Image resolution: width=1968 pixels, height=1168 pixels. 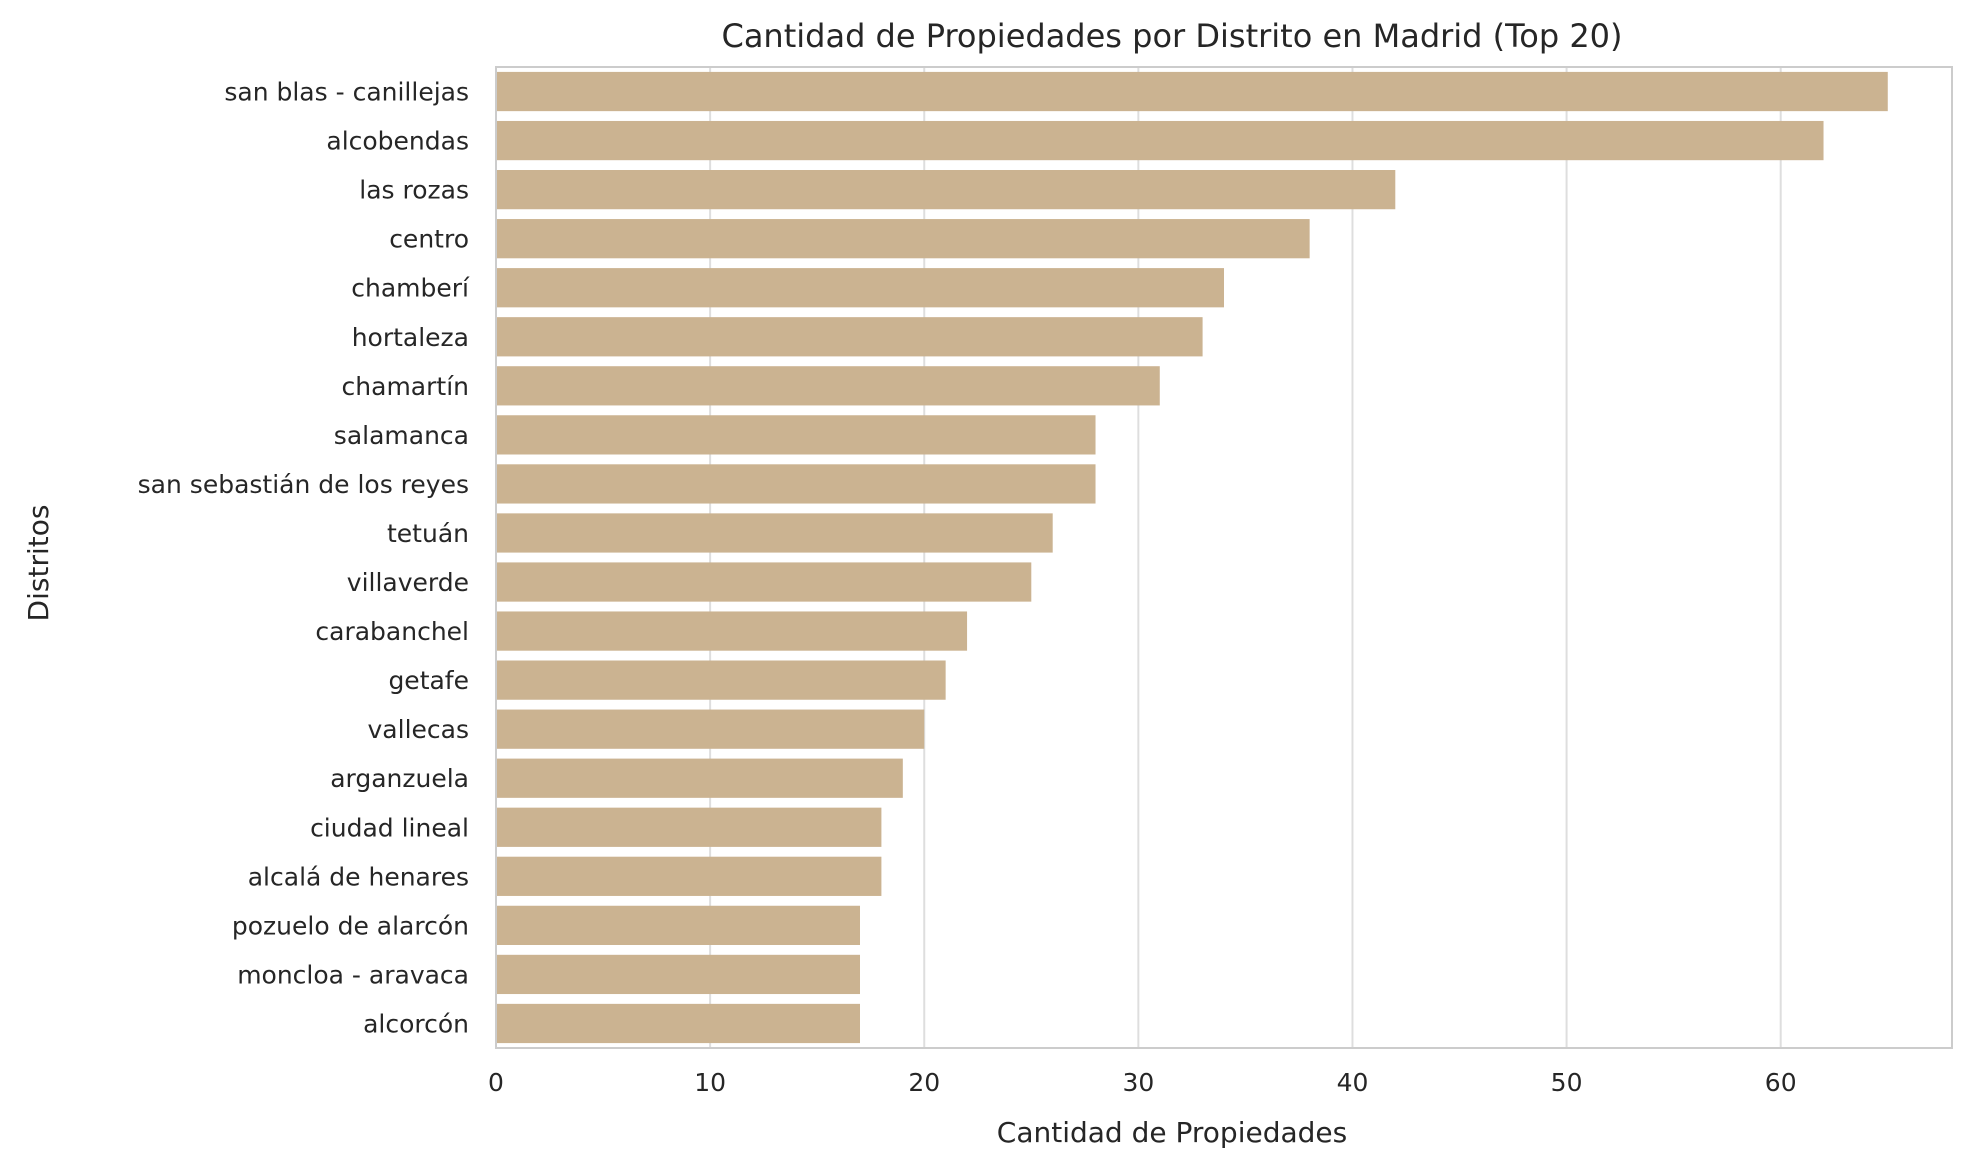 I want to click on y-tick-label: tetuán, so click(x=428, y=533).